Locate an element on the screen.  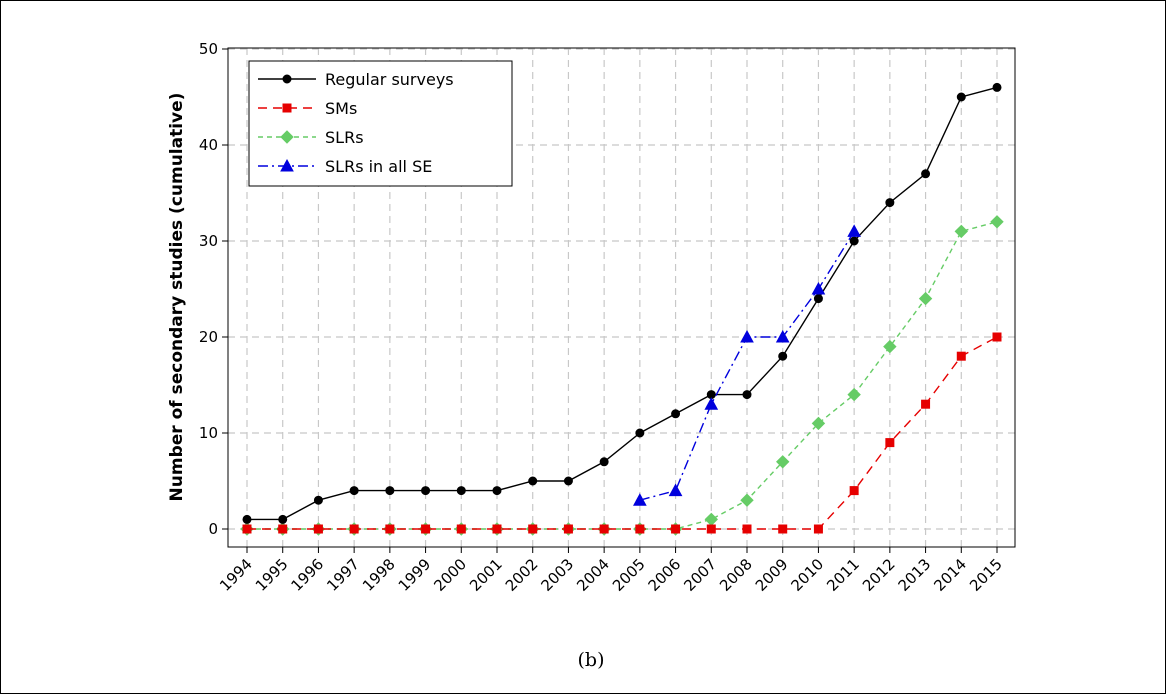
legend-entry: SLRs in all SE is located at coordinates (345, 166).